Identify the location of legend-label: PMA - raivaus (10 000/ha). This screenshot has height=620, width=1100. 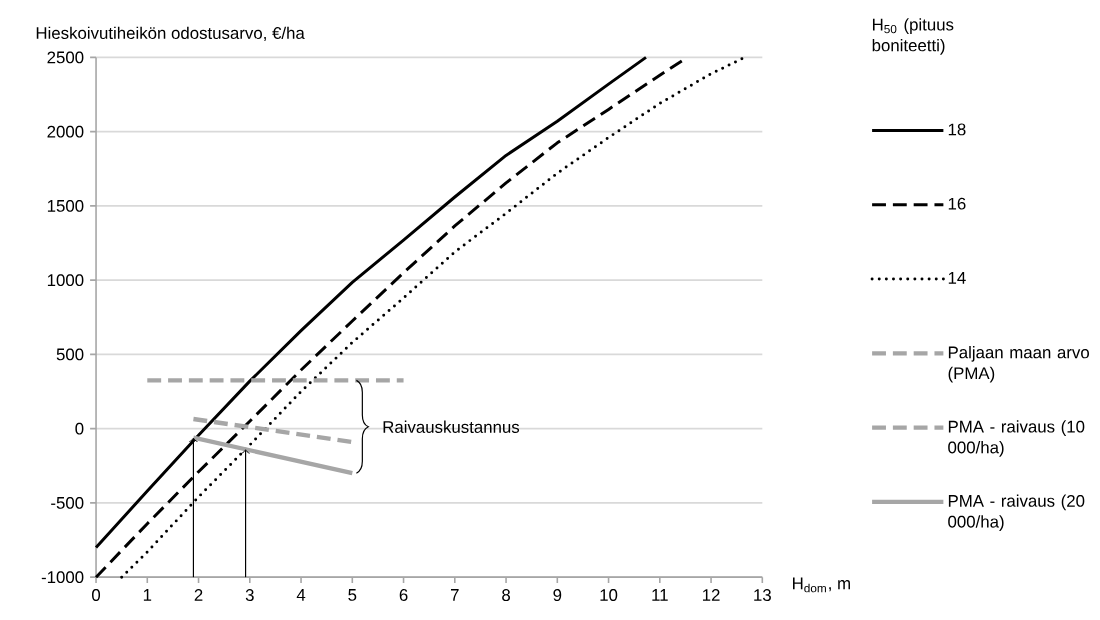
(1016, 438).